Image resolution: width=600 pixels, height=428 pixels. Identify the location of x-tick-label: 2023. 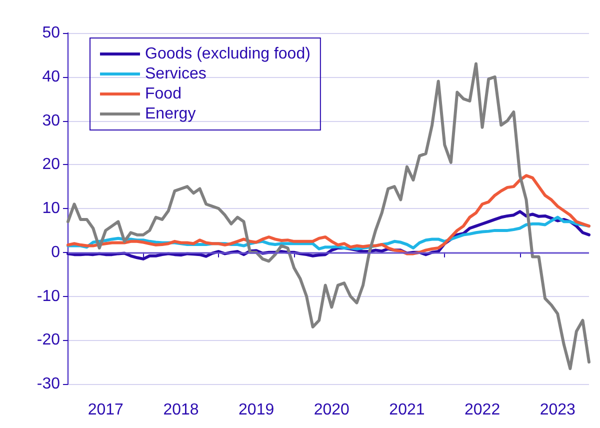
(558, 410).